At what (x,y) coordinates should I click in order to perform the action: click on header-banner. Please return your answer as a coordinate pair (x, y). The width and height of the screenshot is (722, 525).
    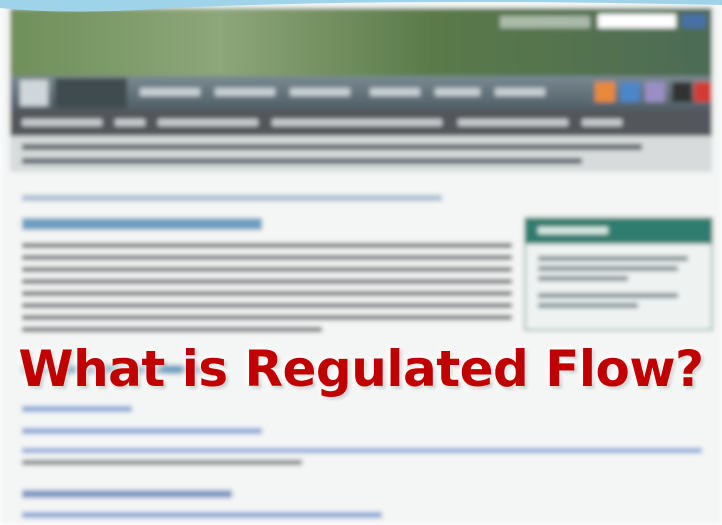
    Looking at the image, I should click on (361, 42).